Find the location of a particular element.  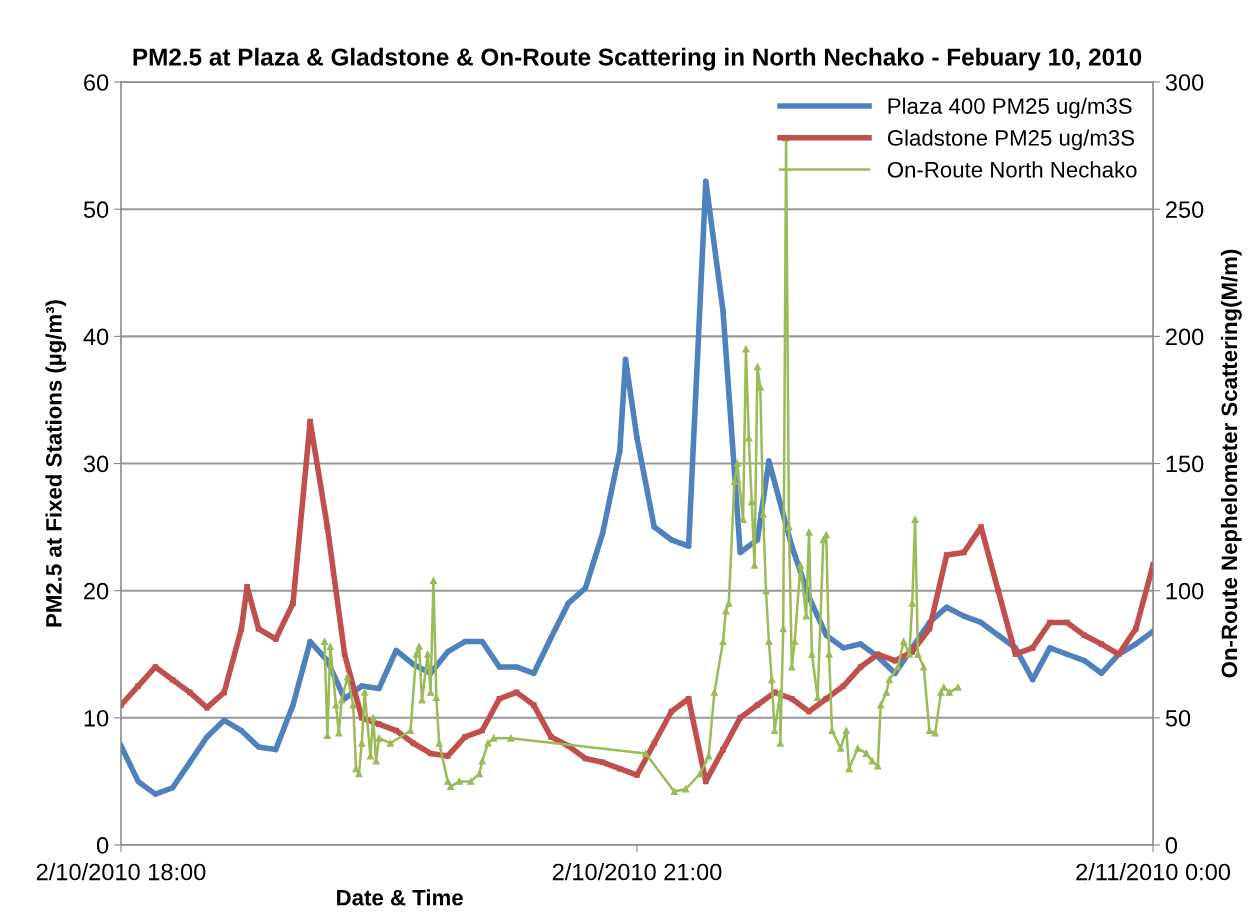

y-tick-label: 60 is located at coordinates (96, 82).